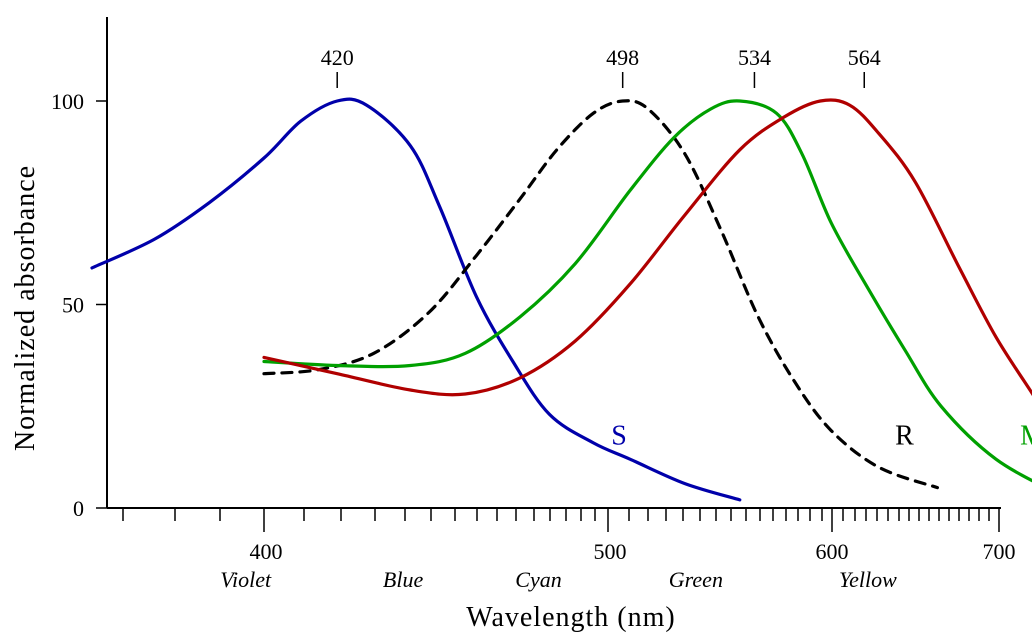 This screenshot has width=1032, height=644. What do you see at coordinates (73, 305) in the screenshot?
I see `y-tick-label: 50` at bounding box center [73, 305].